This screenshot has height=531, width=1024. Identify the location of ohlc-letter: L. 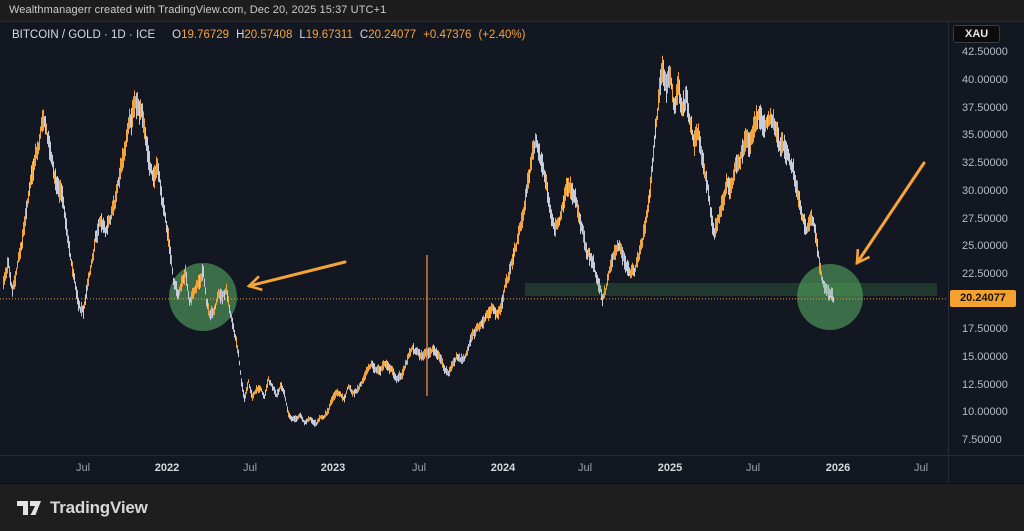
(302, 35).